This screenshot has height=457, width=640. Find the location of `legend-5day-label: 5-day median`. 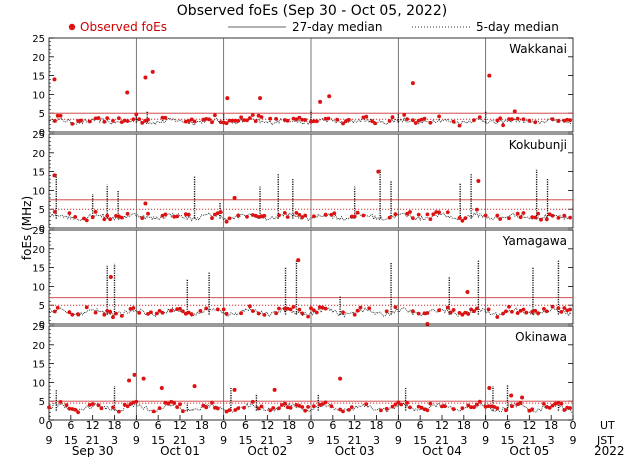

legend-5day-label: 5-day median is located at coordinates (517, 27).